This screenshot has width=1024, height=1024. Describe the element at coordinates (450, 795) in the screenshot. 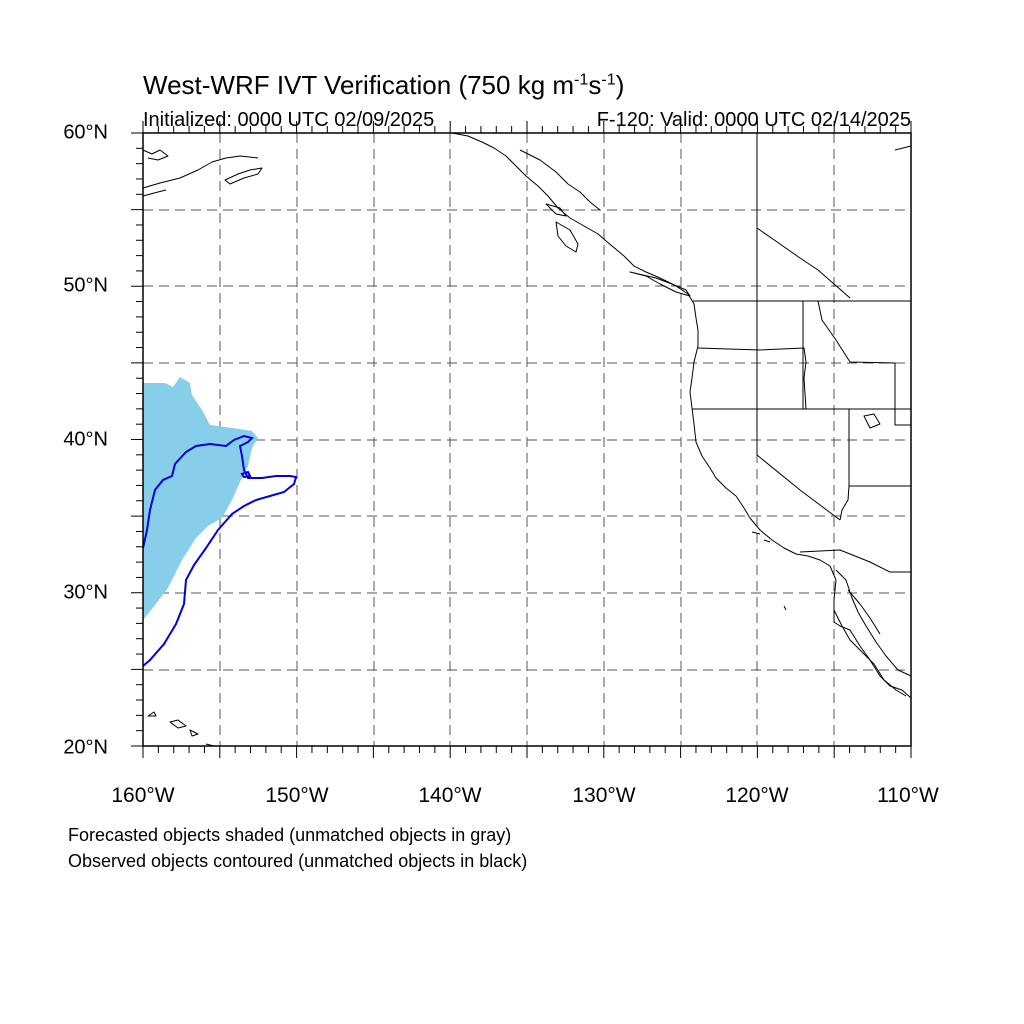

I see `lon-label-140w: 140°W` at that location.